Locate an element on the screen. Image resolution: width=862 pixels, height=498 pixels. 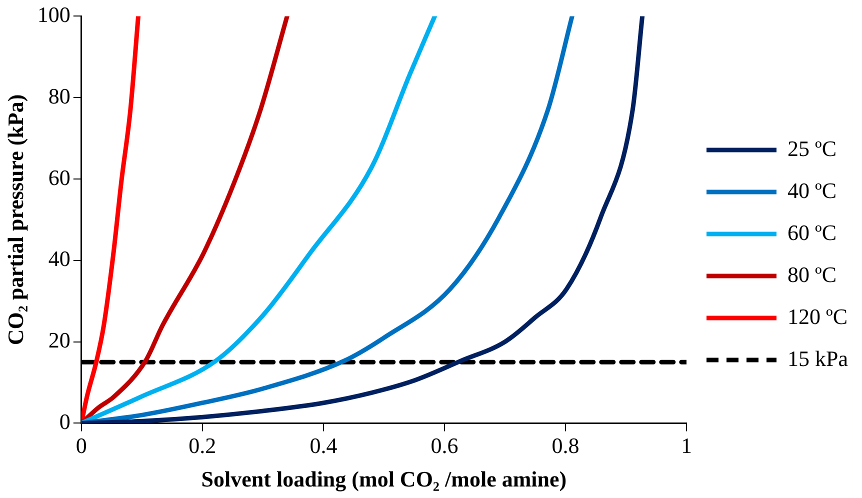
y-tick-label: 40 is located at coordinates (59, 259).